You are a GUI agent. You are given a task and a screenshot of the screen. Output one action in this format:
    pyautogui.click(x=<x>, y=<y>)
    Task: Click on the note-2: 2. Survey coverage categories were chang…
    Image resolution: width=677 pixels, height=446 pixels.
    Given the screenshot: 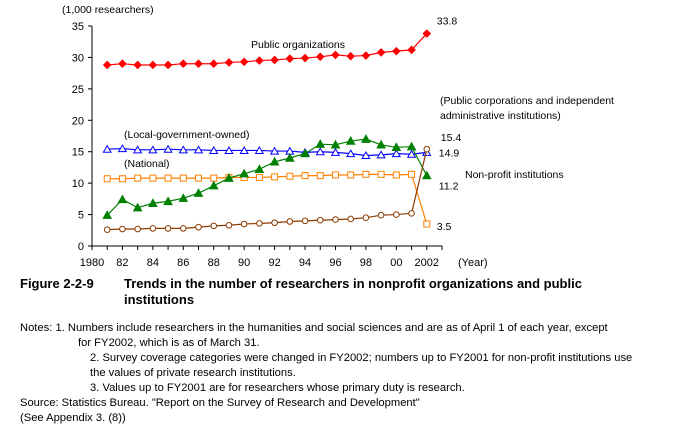 What is the action you would take?
    pyautogui.click(x=361, y=358)
    